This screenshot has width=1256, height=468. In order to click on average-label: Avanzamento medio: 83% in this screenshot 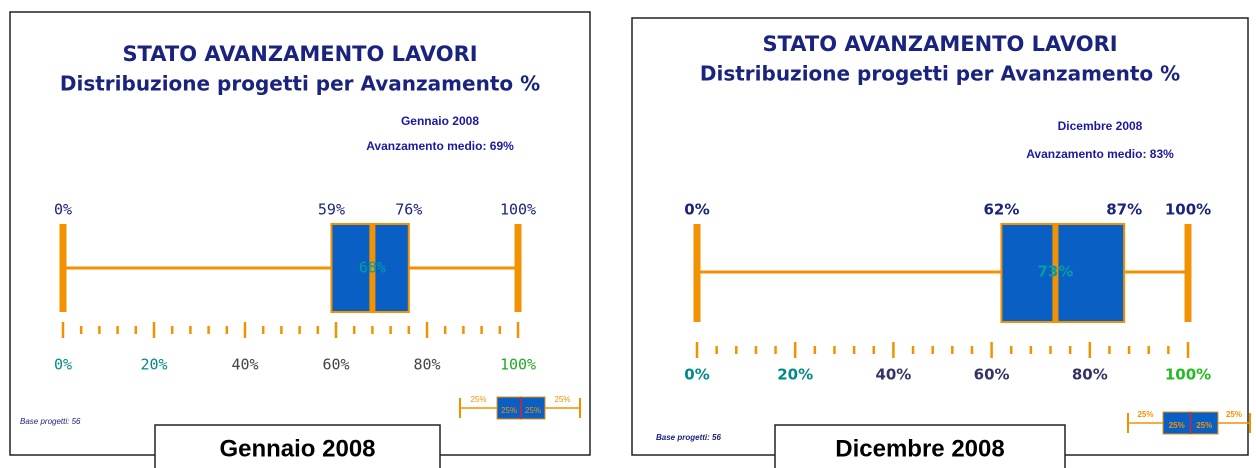, I will do `click(1100, 154)`.